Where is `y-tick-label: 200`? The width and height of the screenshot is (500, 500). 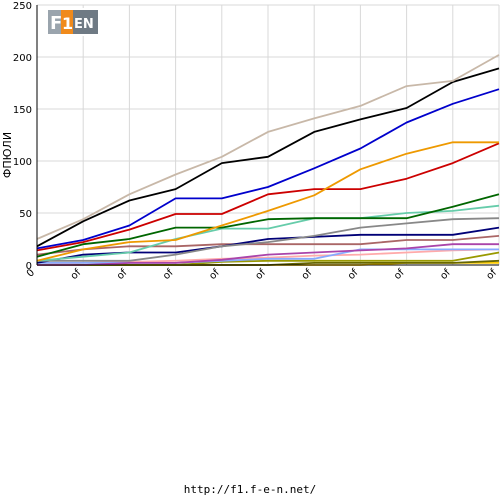 y-tick-label: 200 is located at coordinates (22, 58).